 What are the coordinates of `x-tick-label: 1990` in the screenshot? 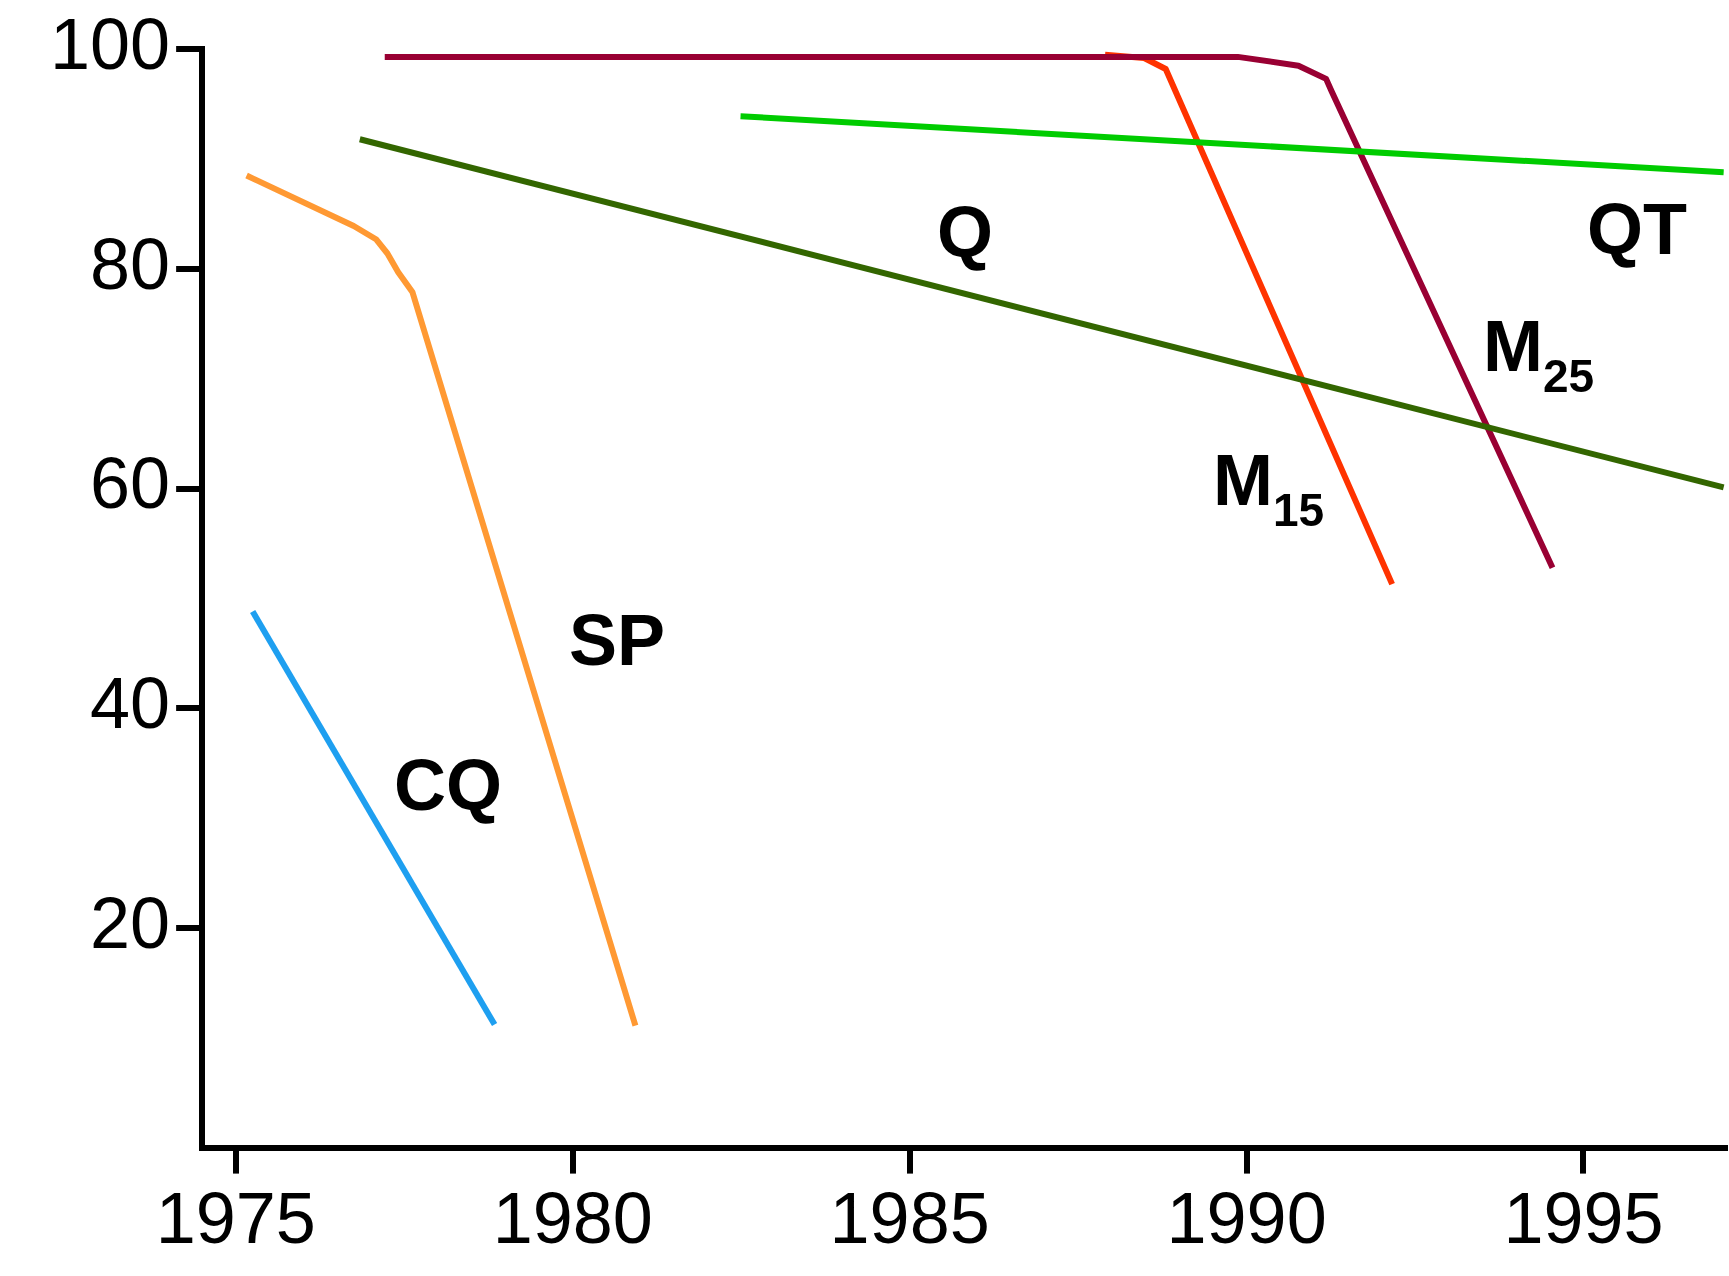 It's located at (1246, 1217).